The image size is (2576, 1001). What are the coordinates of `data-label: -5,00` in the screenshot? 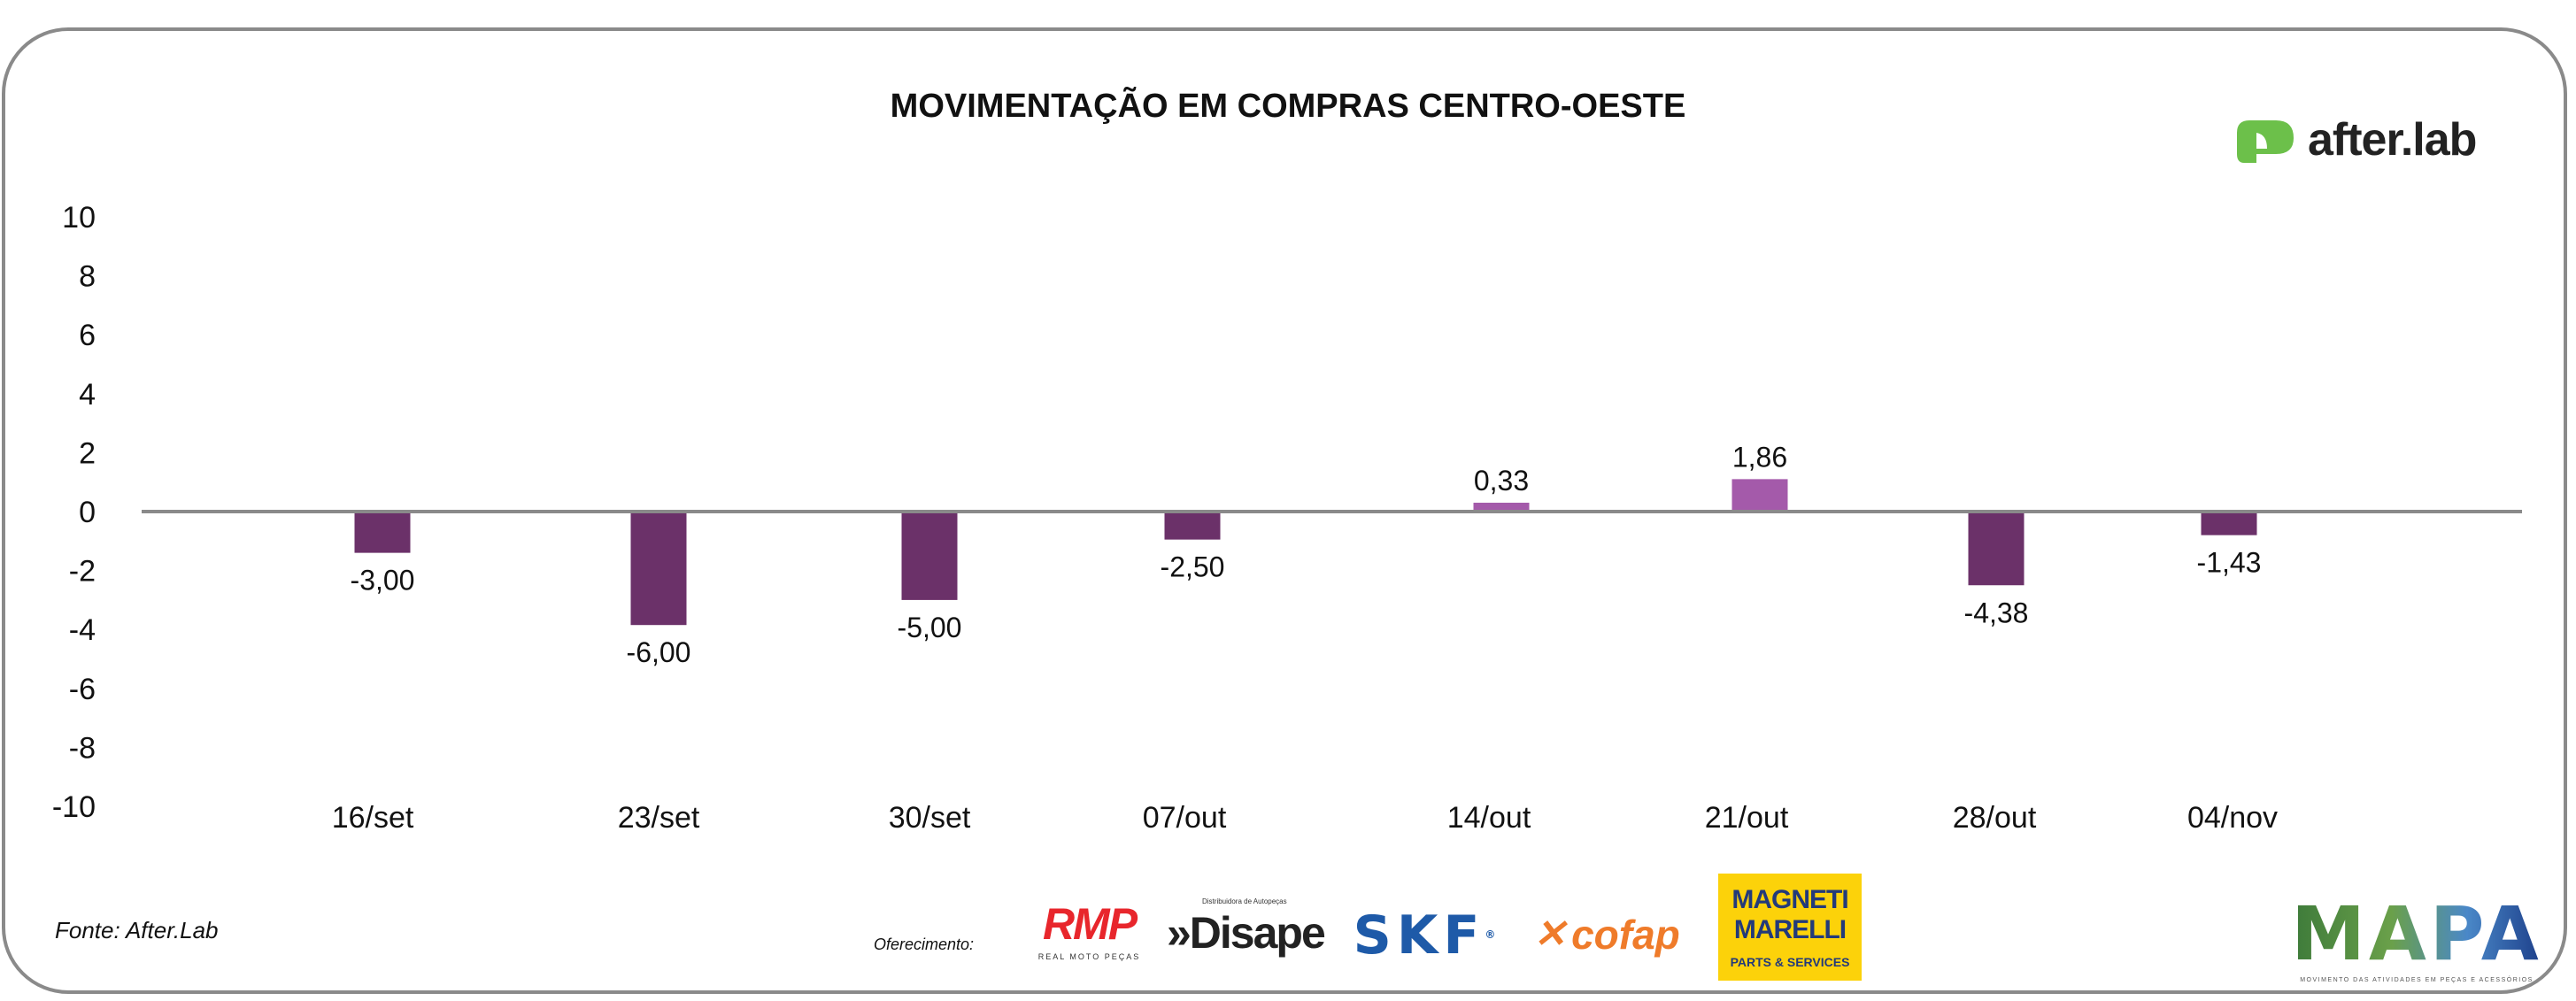 It's located at (930, 627).